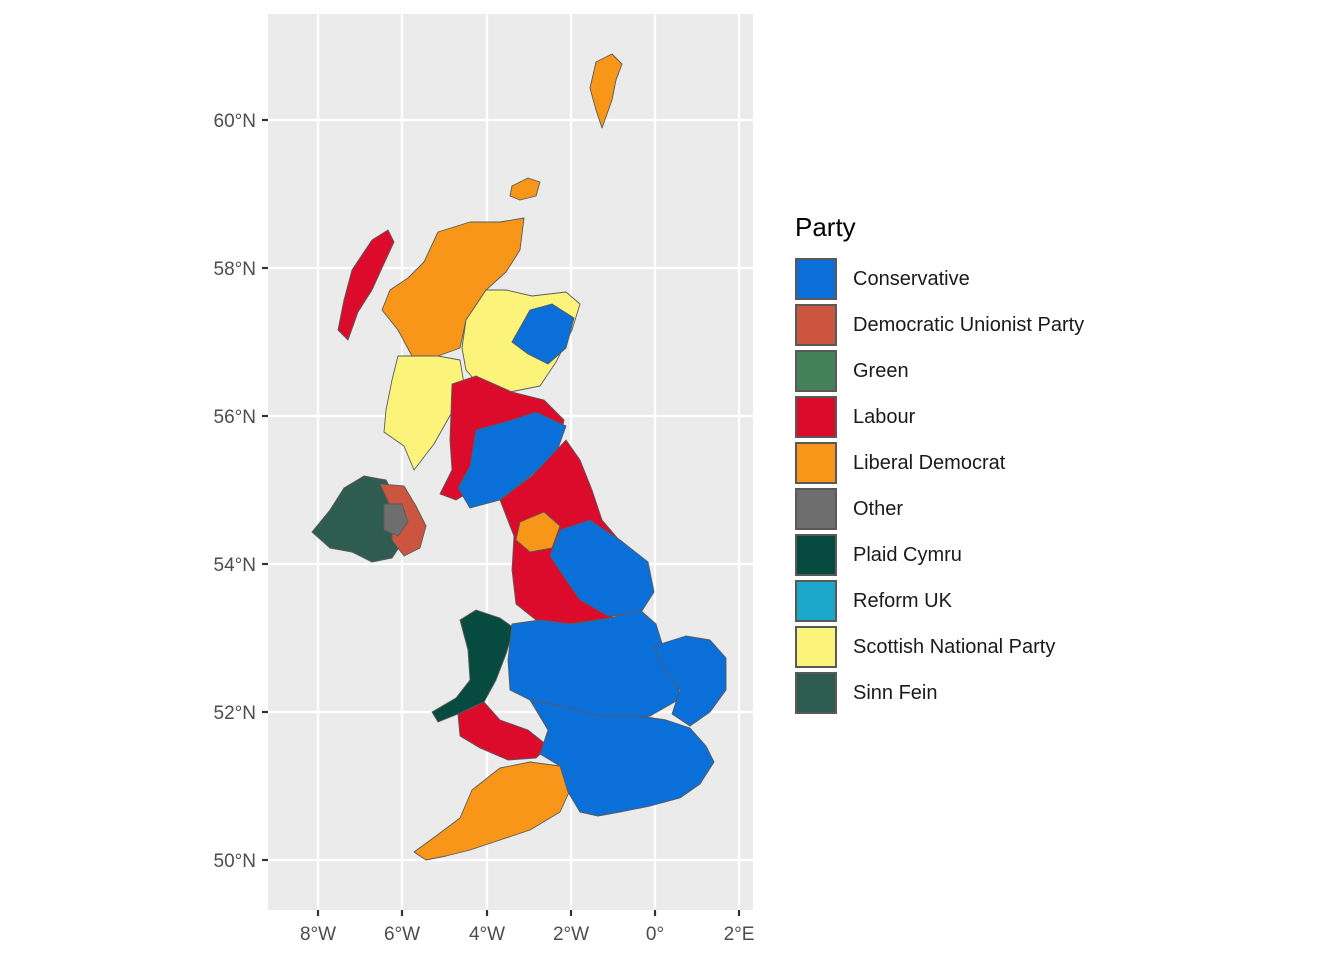 The image size is (1344, 960). I want to click on legend-item: Other, so click(939, 509).